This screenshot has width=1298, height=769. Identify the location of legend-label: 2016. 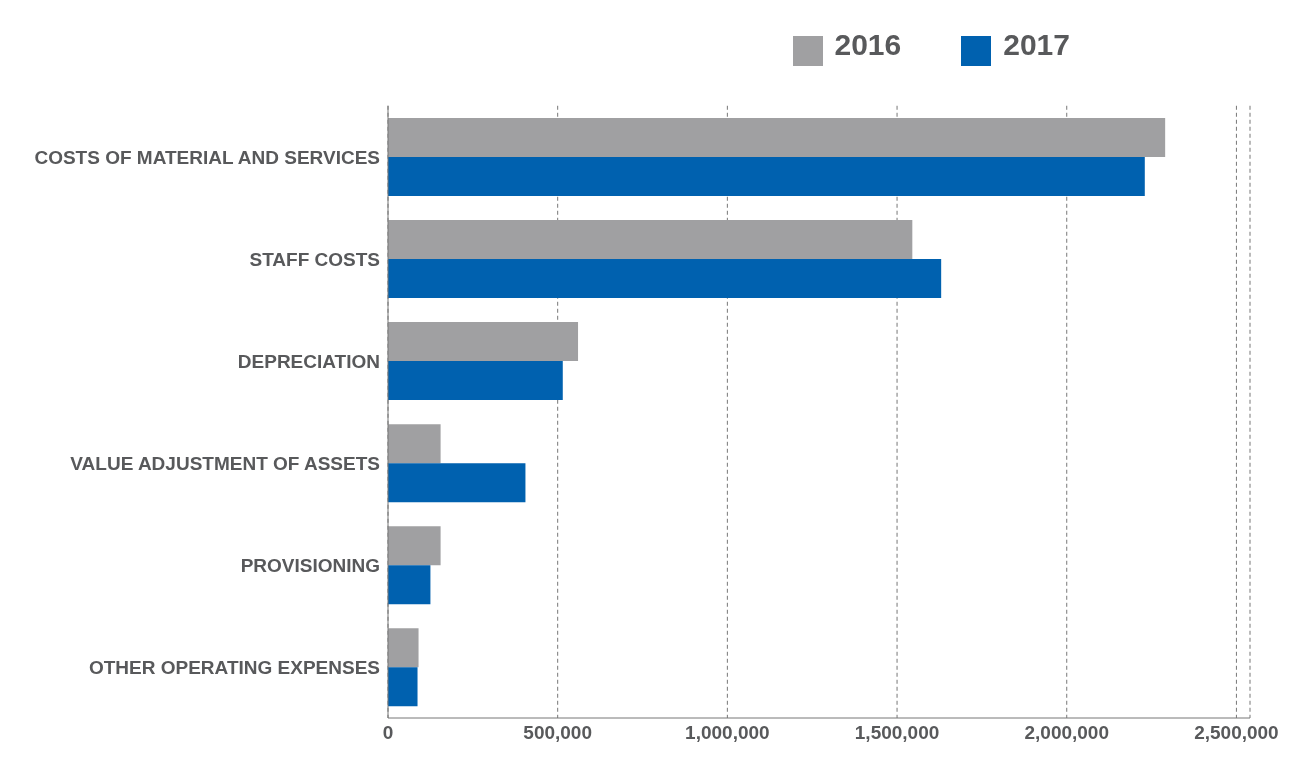
(868, 44).